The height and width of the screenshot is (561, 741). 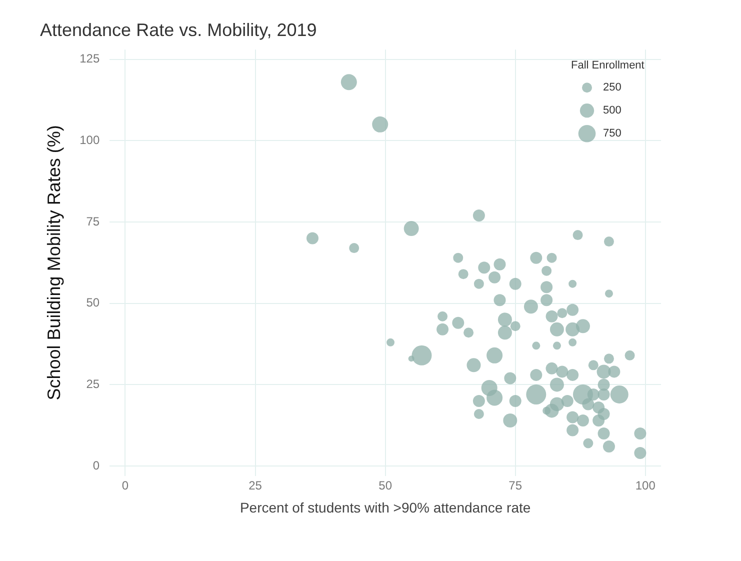 I want to click on x-tick-label: 50, so click(x=385, y=485).